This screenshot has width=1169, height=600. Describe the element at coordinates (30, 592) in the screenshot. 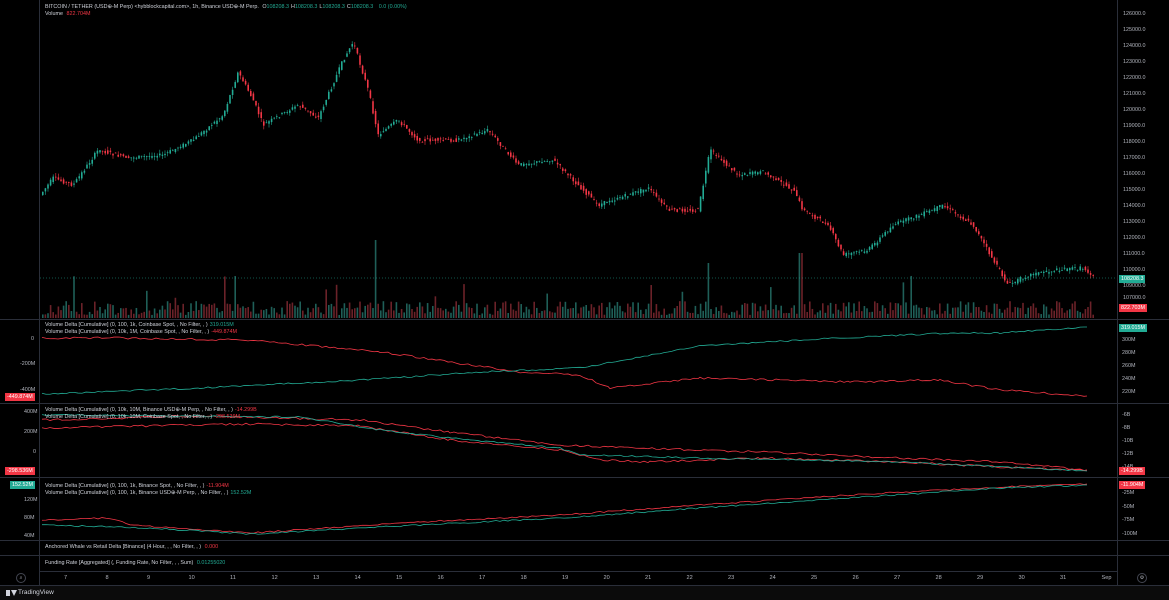

I see `brand: TradingView` at that location.